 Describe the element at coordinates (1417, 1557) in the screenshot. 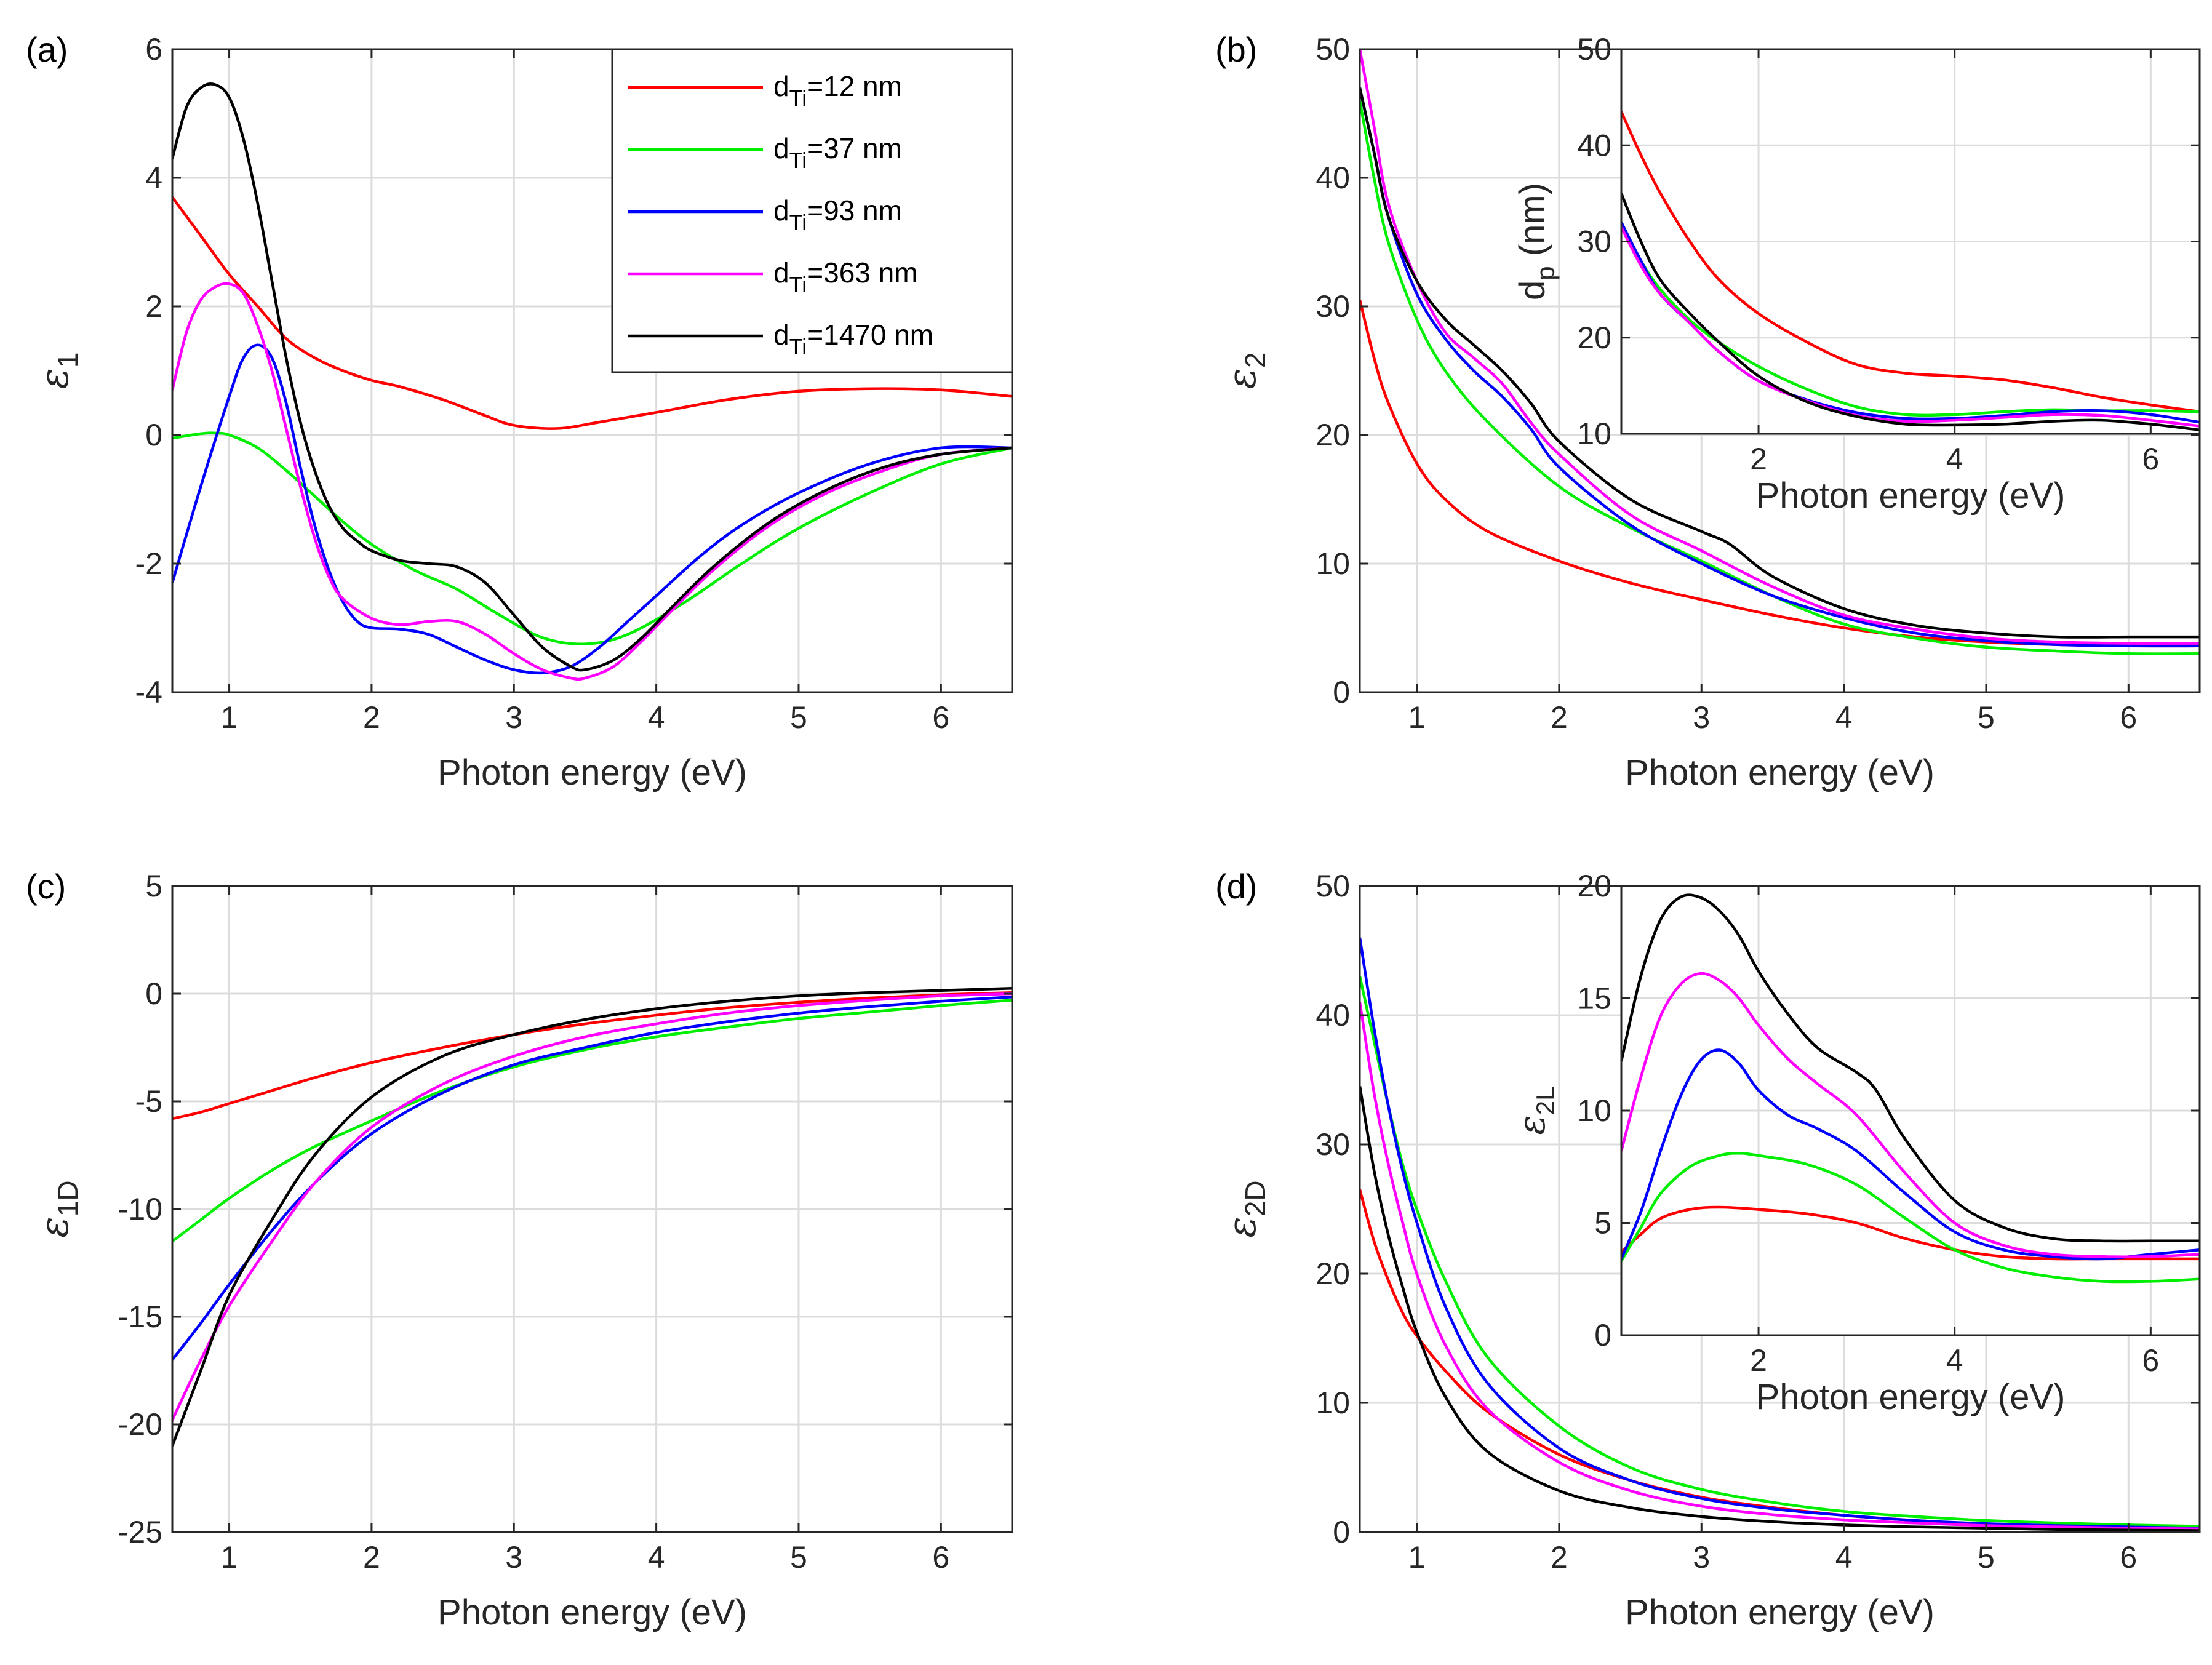

I see `panel-d-x-tick-label: 1` at that location.